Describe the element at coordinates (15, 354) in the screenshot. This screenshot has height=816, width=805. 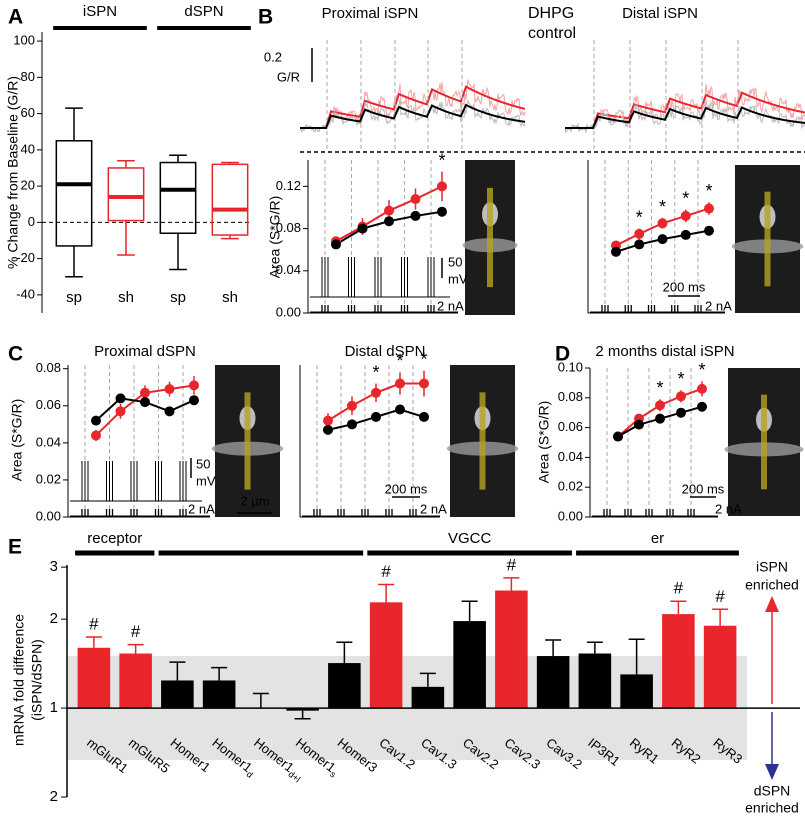
I see `panel-label: C` at that location.